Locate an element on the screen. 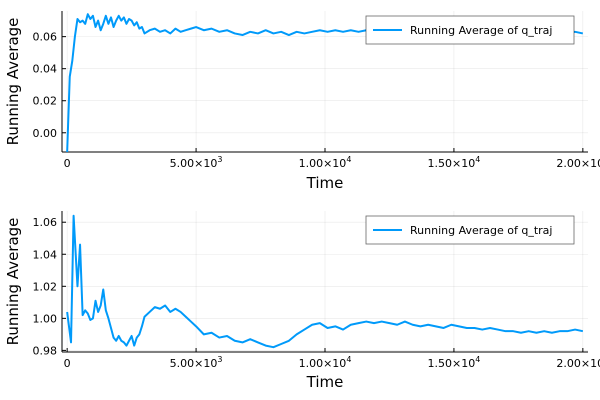 The width and height of the screenshot is (600, 400). y-tick-label: 0.04 is located at coordinates (45, 69).